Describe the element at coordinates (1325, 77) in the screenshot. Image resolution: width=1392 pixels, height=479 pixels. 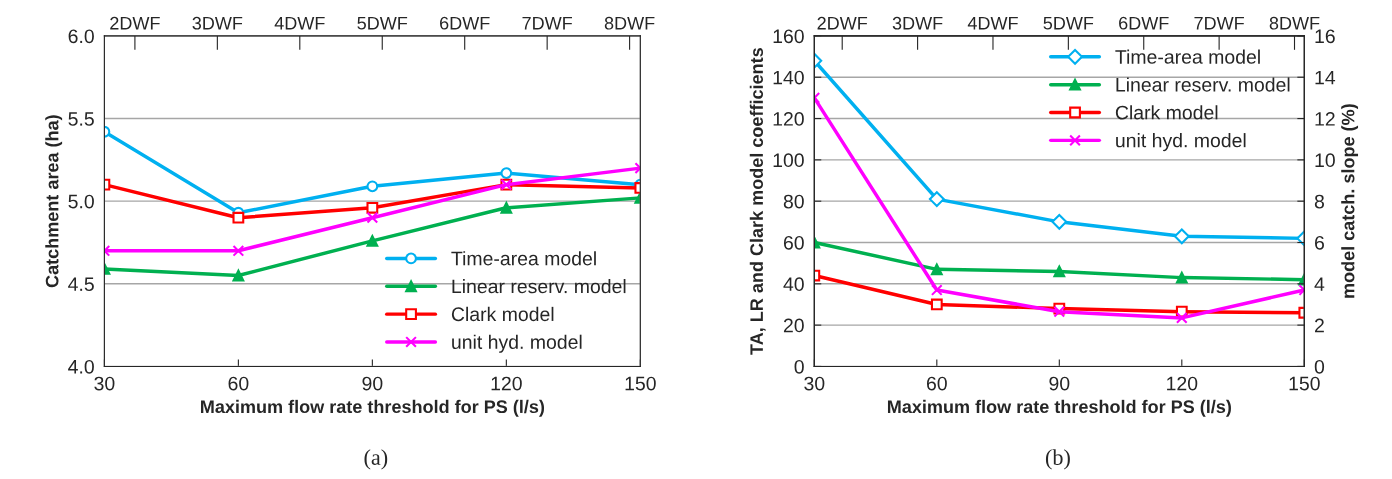
I see `y2-tick-label: 14` at that location.